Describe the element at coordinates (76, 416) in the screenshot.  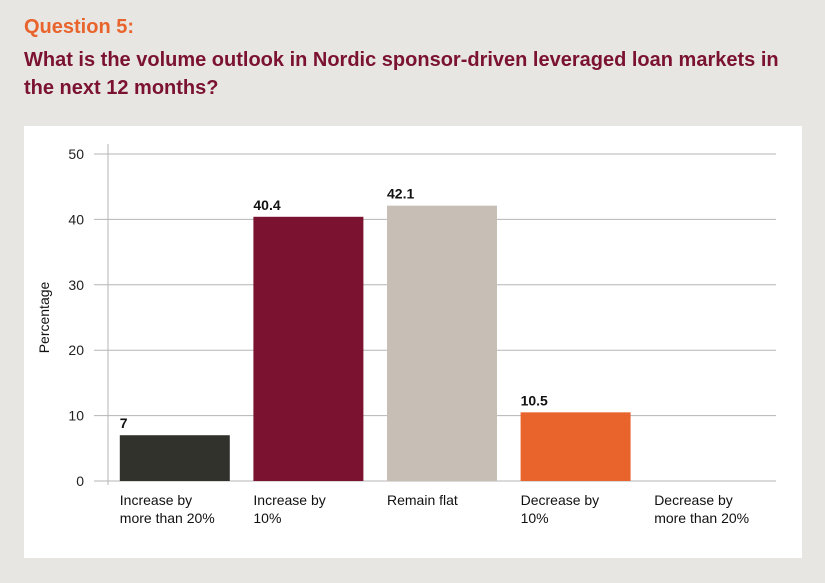
I see `y-tick-label: 10` at that location.